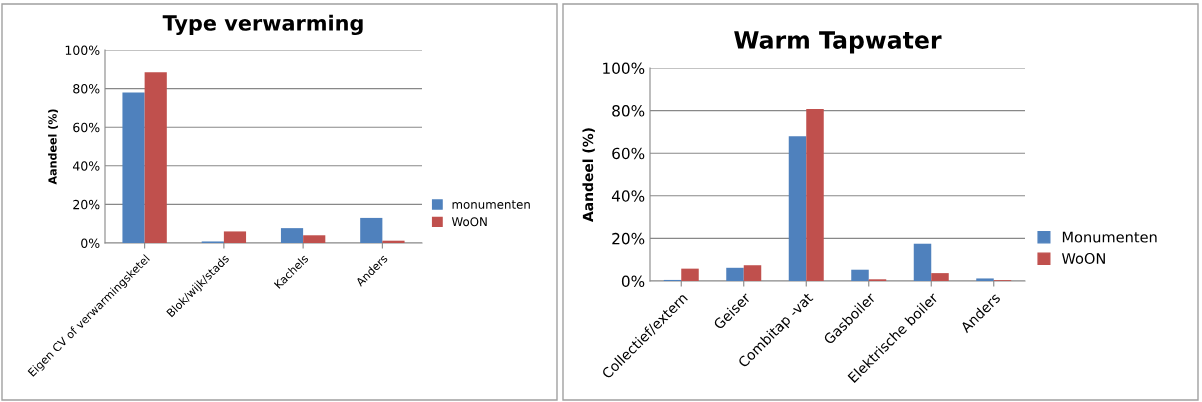 The height and width of the screenshot is (402, 1202). I want to click on legend-label: monumenten, so click(491, 204).